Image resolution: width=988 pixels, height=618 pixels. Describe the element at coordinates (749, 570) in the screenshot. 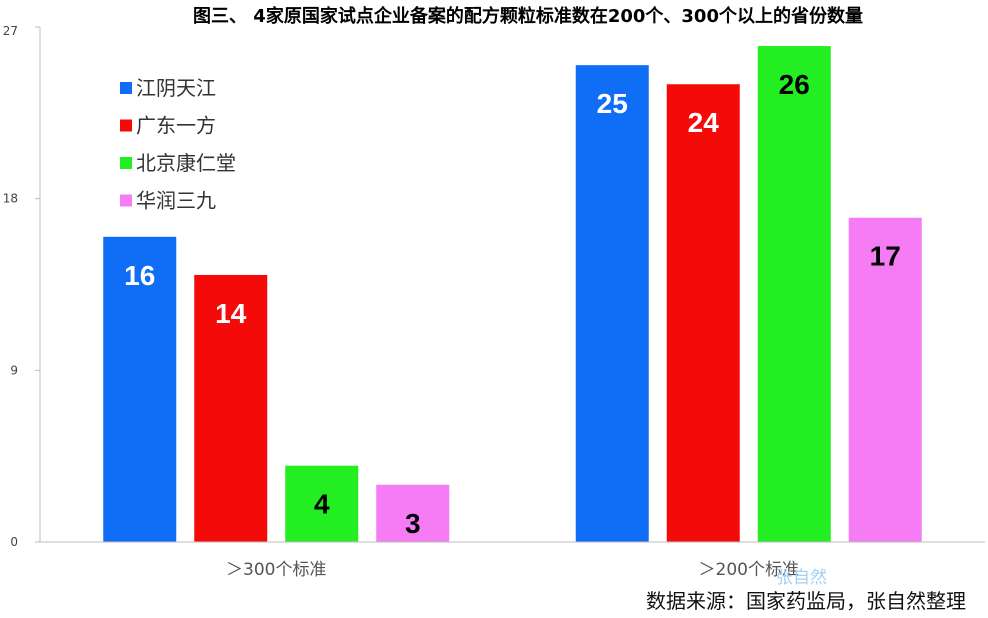

I see `x-category-label: ＞200个标准` at that location.